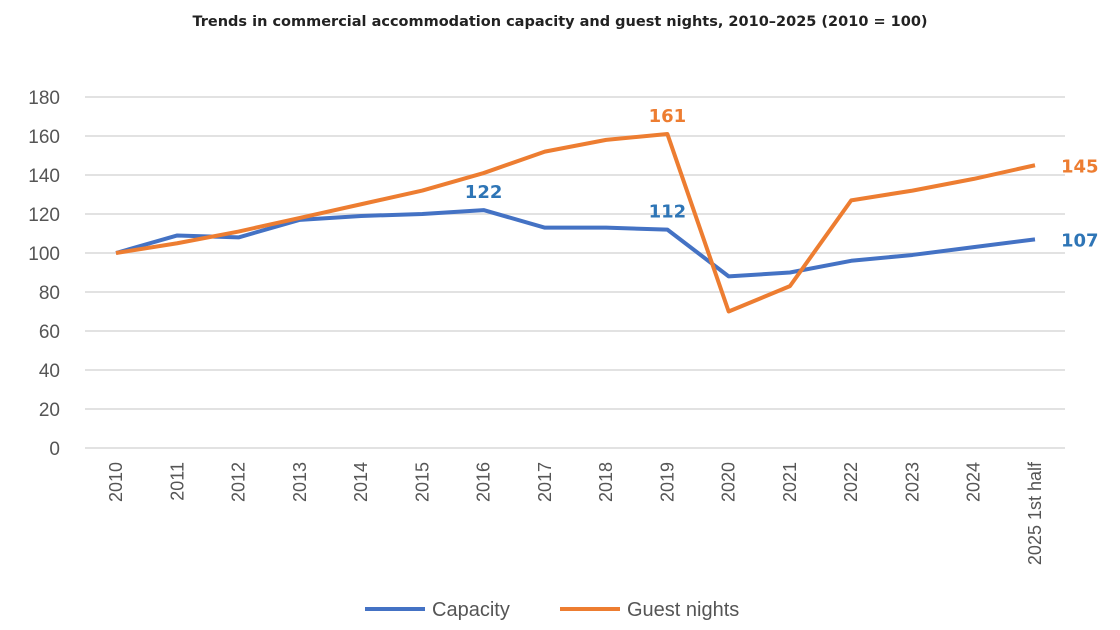  I want to click on y-tick-label: 60, so click(49, 332).